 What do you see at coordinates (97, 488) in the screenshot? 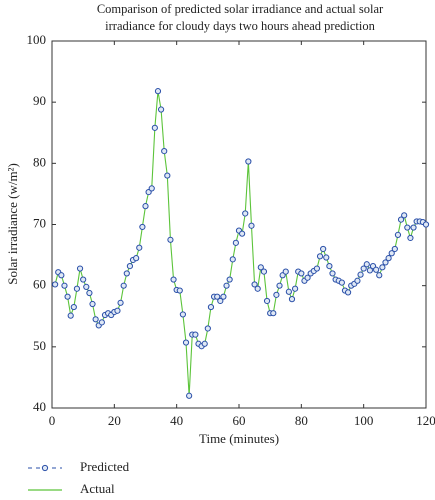
I see `legend-label: Actual` at bounding box center [97, 488].